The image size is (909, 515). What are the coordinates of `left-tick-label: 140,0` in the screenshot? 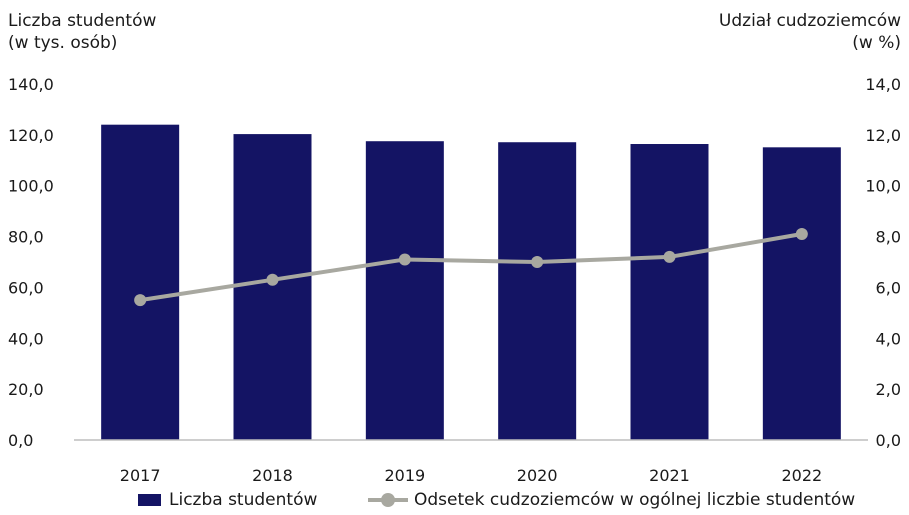 It's located at (31, 84).